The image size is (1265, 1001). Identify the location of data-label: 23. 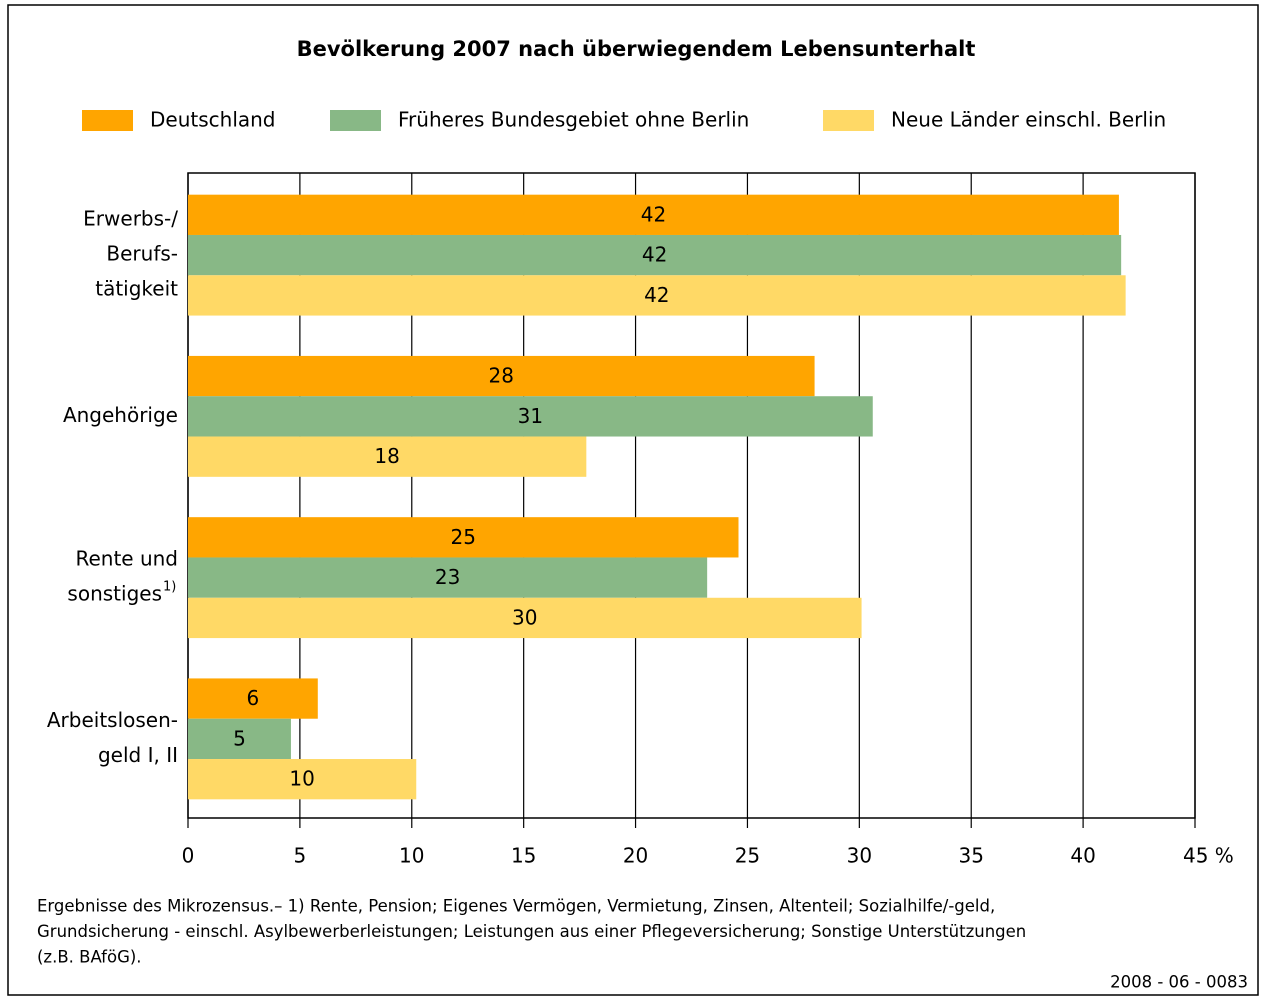
(447, 577).